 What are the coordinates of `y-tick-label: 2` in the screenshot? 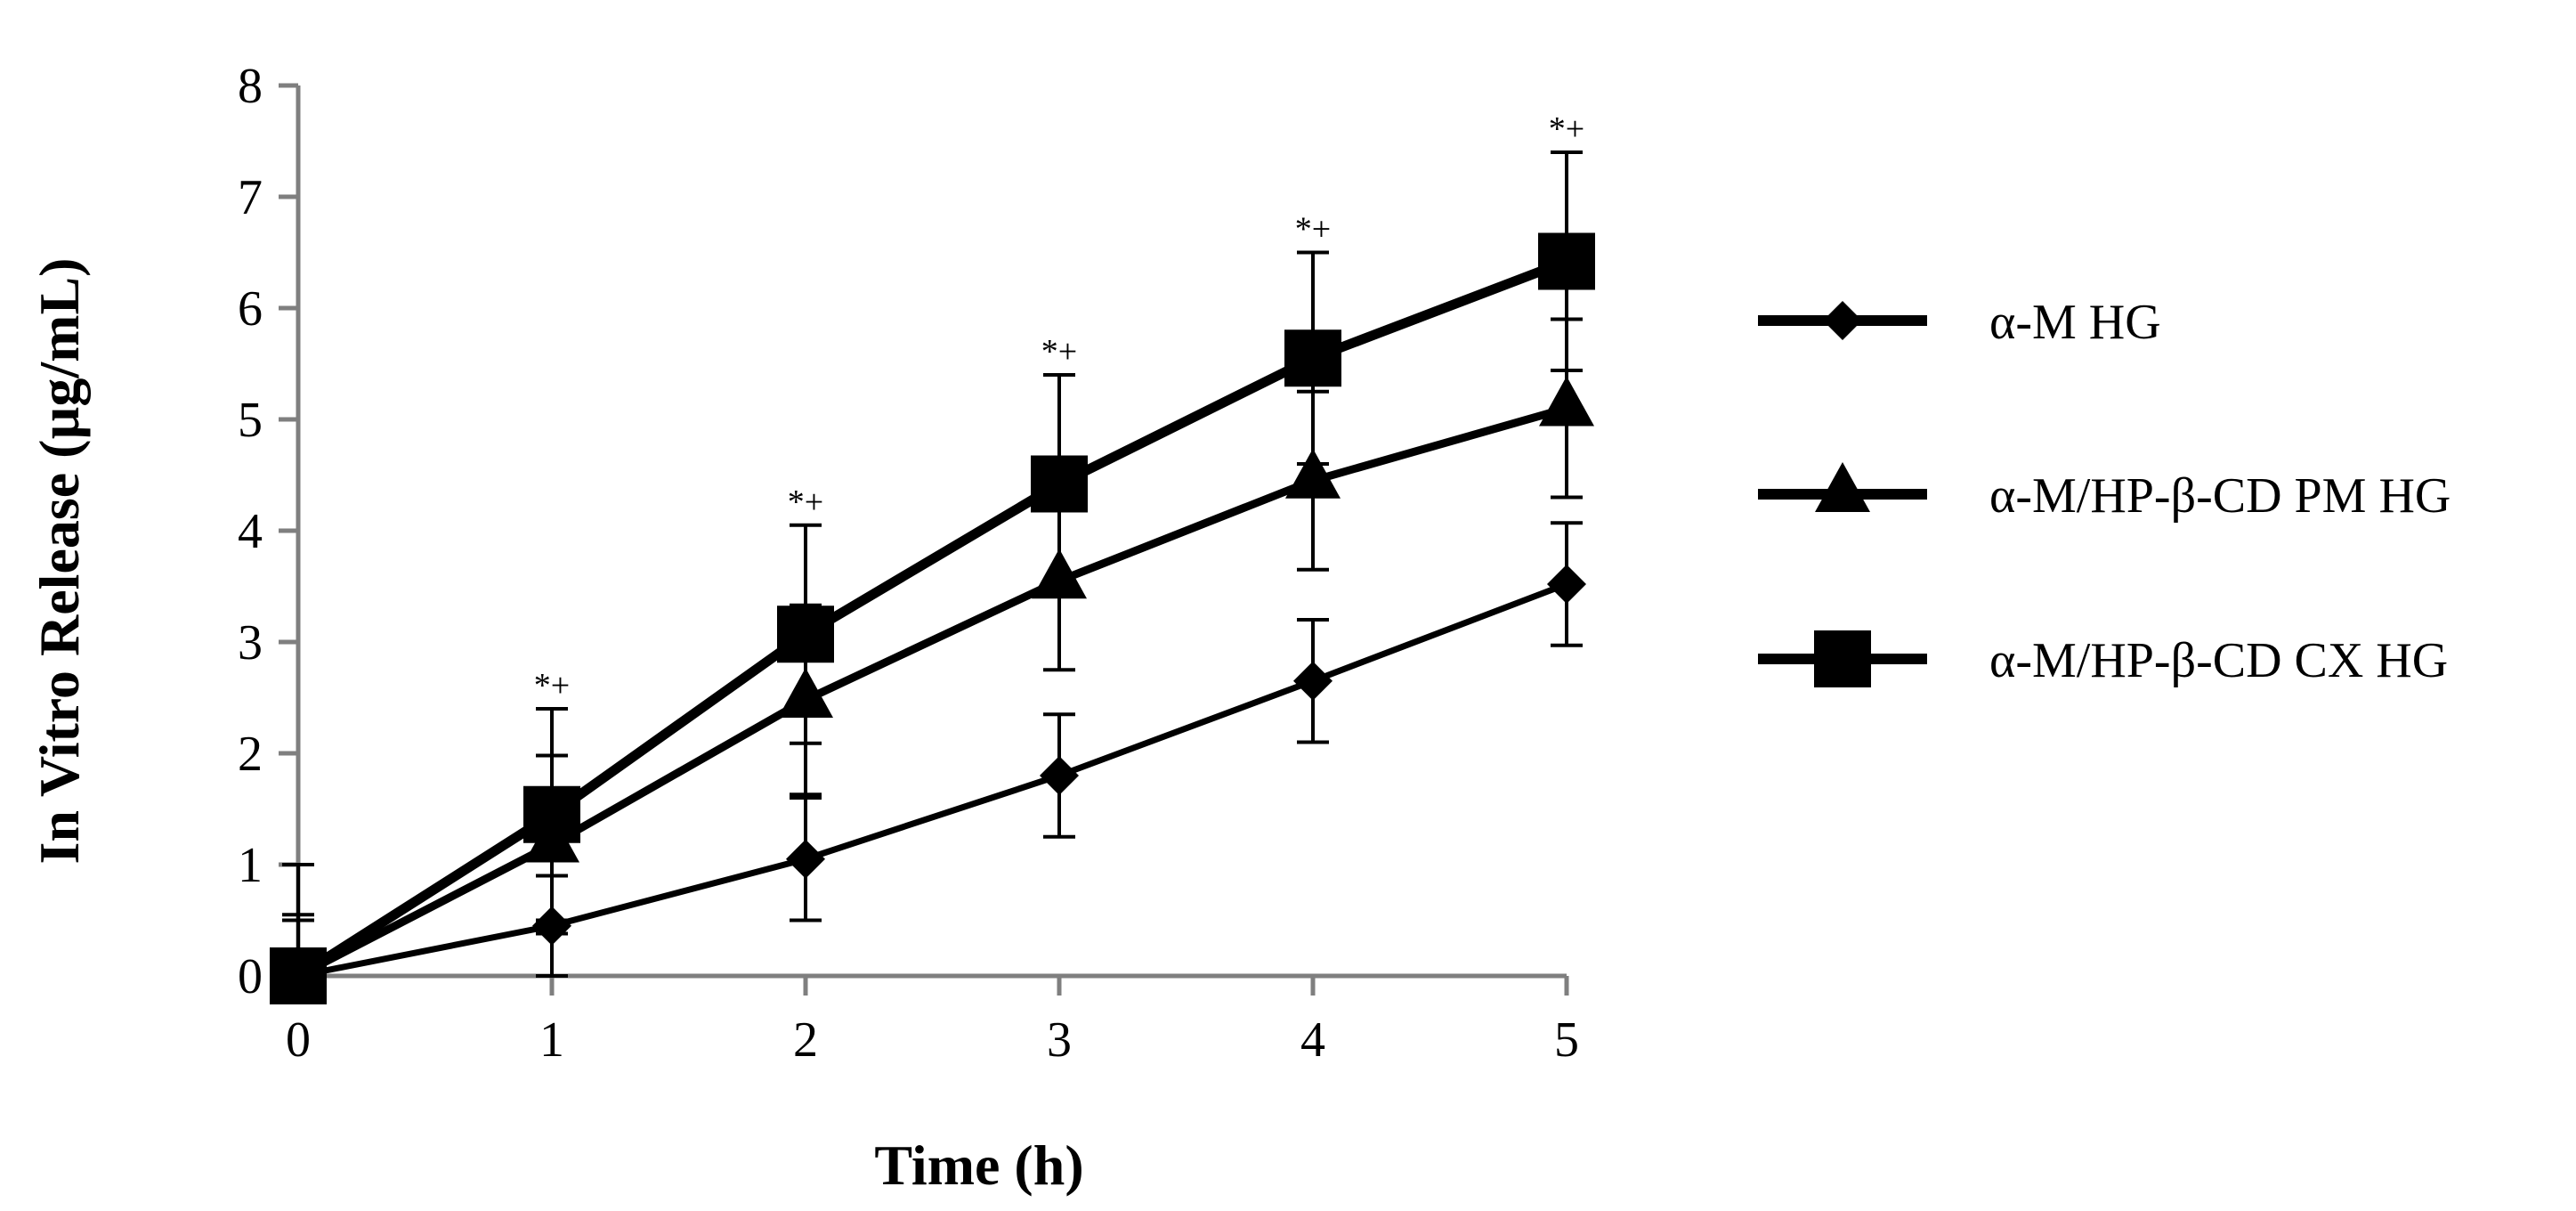 It's located at (250, 754).